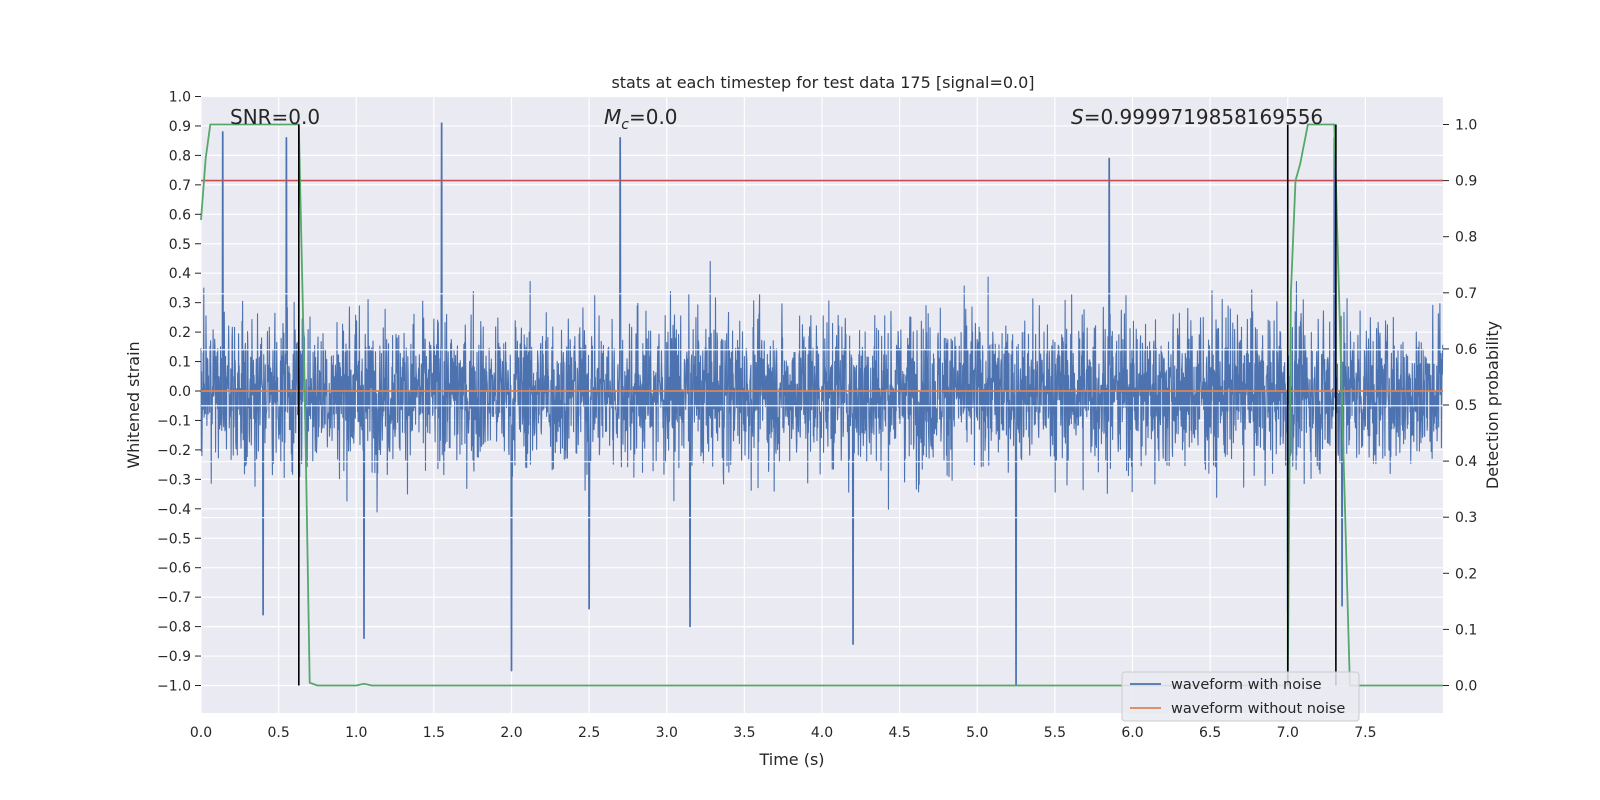  What do you see at coordinates (180, 98) in the screenshot?
I see `y-tick-label: 1.0` at bounding box center [180, 98].